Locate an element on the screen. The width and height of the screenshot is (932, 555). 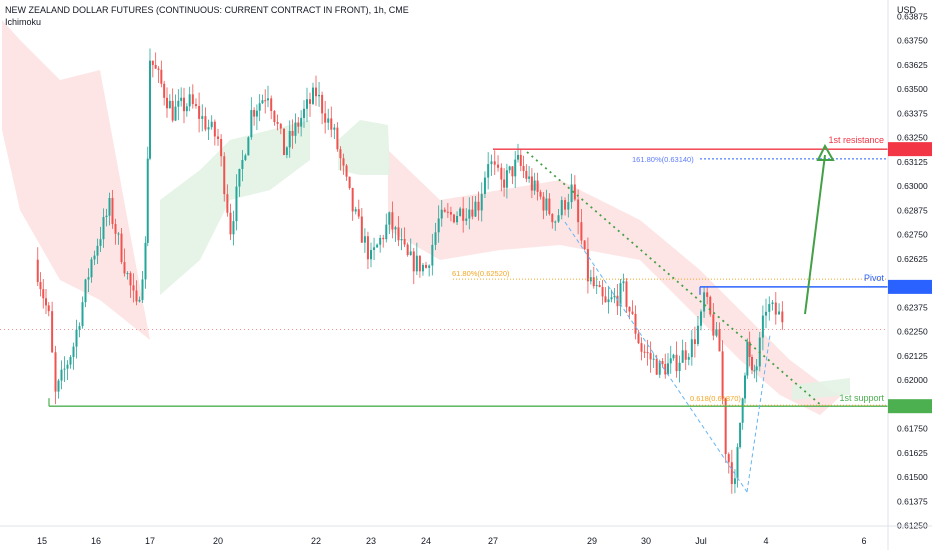
x-tick-label: 15 is located at coordinates (42, 541).